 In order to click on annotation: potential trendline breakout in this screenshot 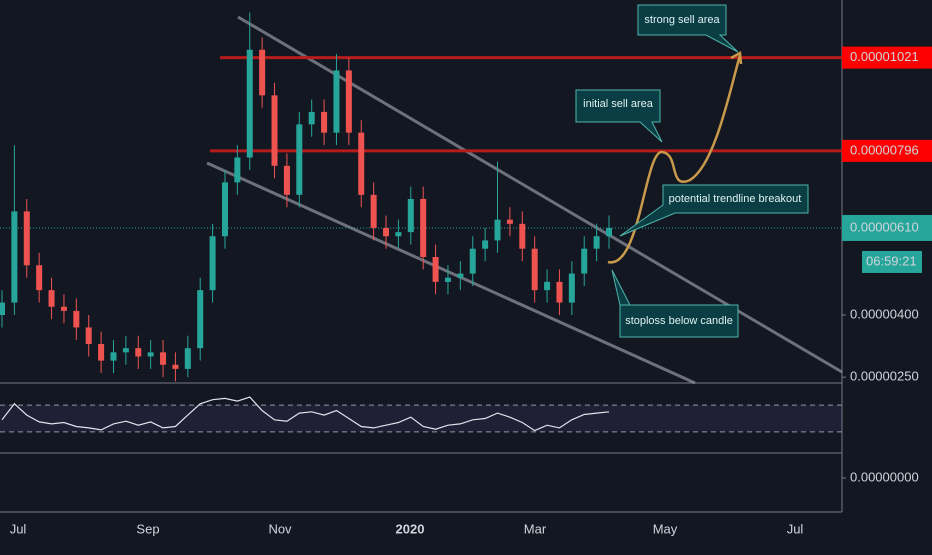, I will do `click(735, 199)`.